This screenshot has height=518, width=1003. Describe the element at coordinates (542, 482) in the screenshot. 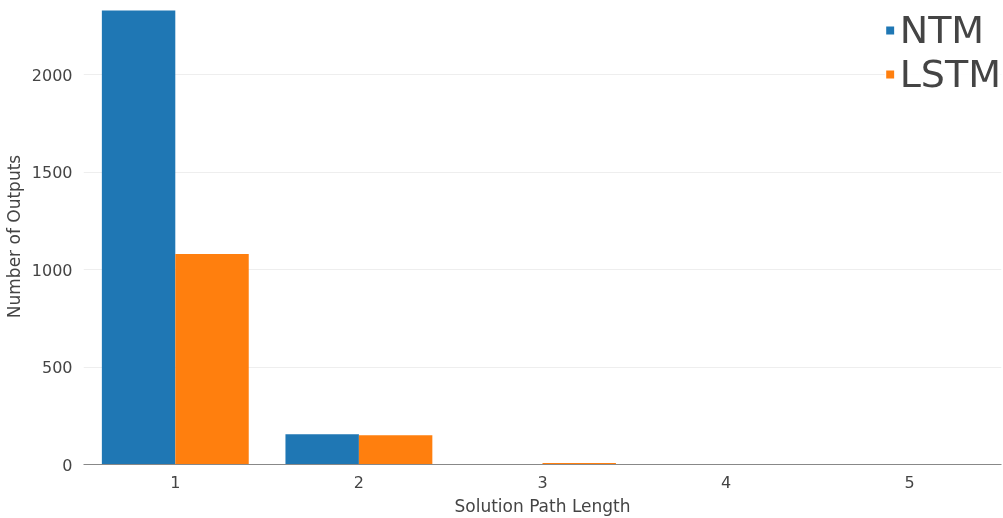

I see `x-tick-label: 3` at that location.